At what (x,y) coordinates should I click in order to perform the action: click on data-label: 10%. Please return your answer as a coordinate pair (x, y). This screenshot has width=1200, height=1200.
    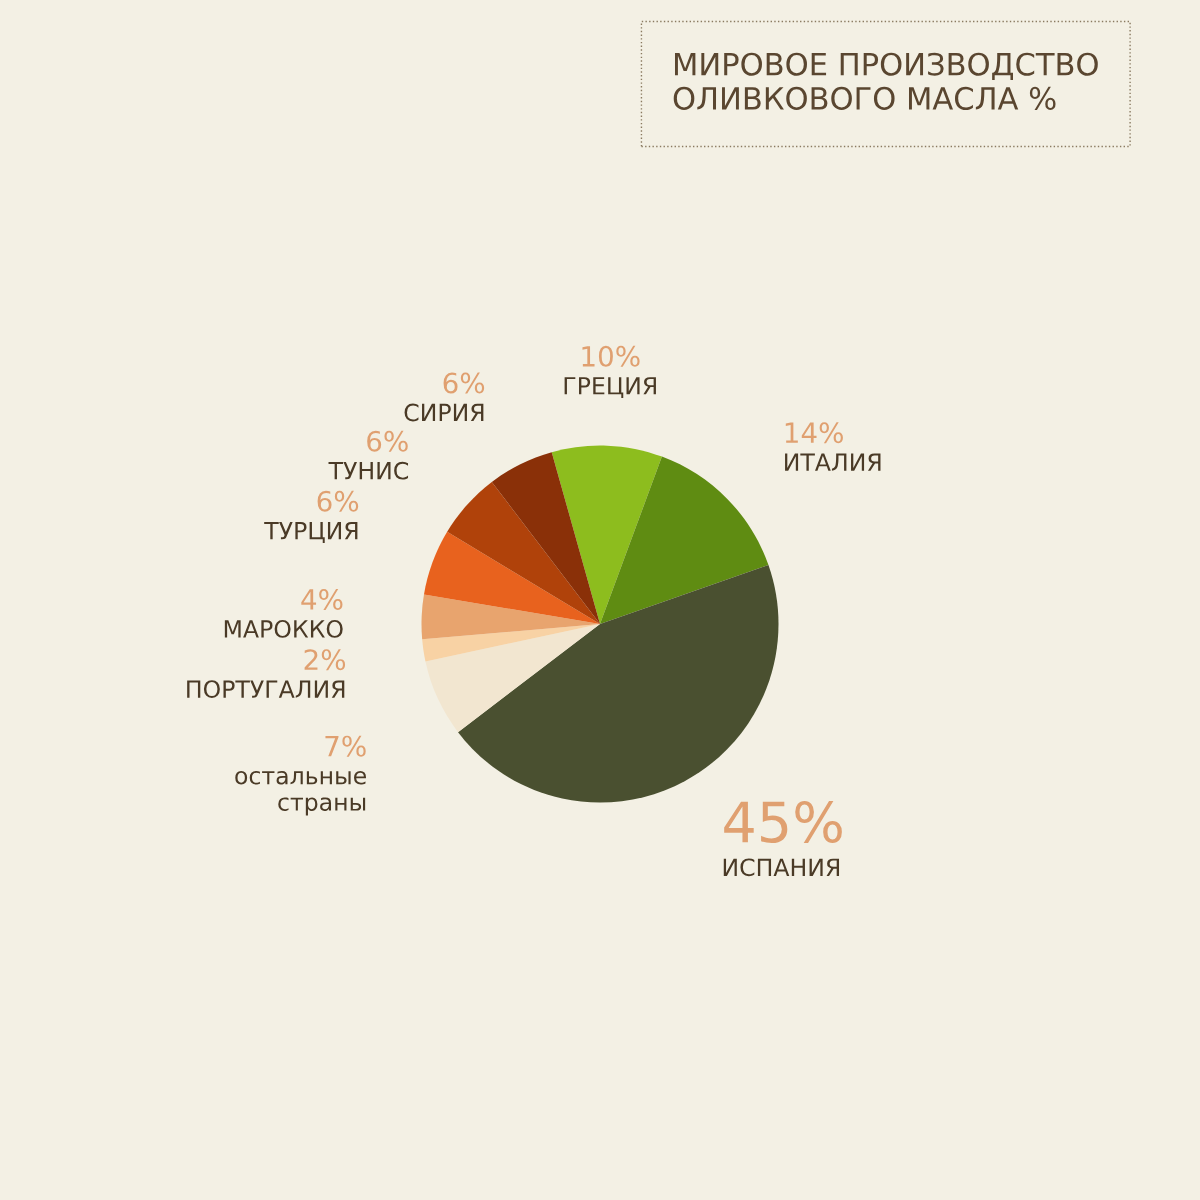
    Looking at the image, I should click on (611, 356).